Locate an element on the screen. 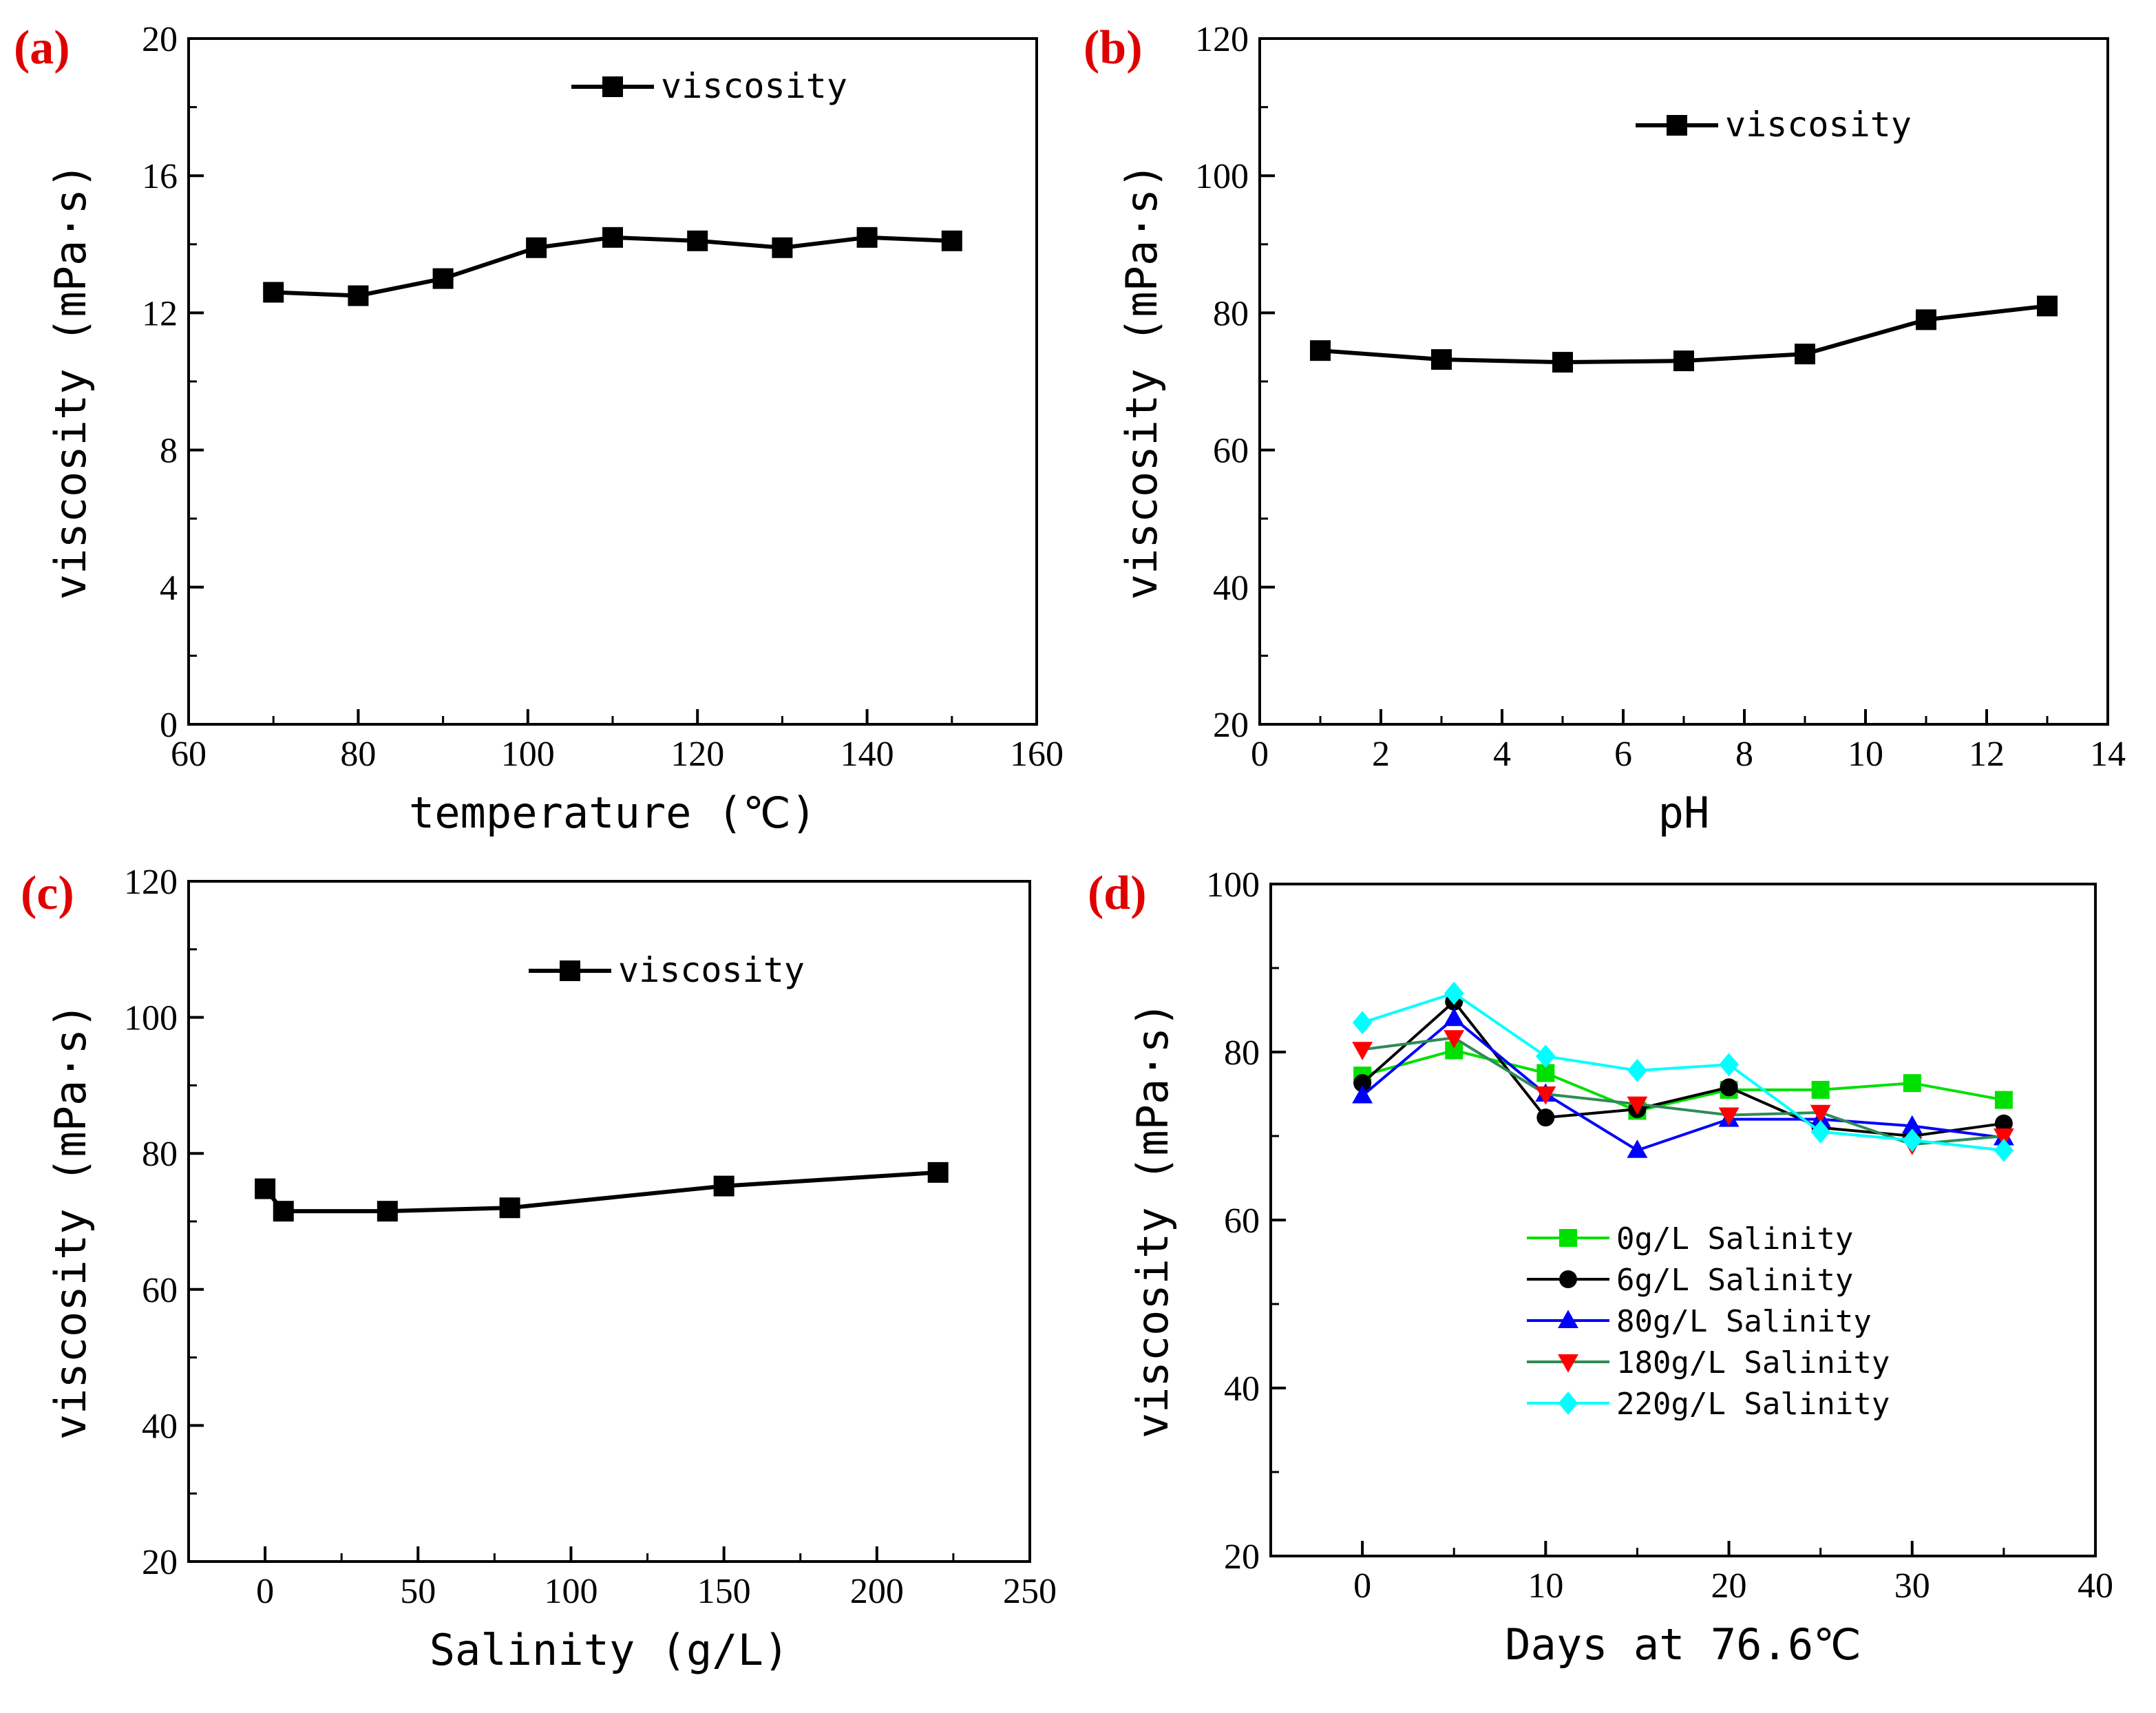 This screenshot has width=2156, height=1713. legend-entry: 80g/L Salinity is located at coordinates (1699, 1321).